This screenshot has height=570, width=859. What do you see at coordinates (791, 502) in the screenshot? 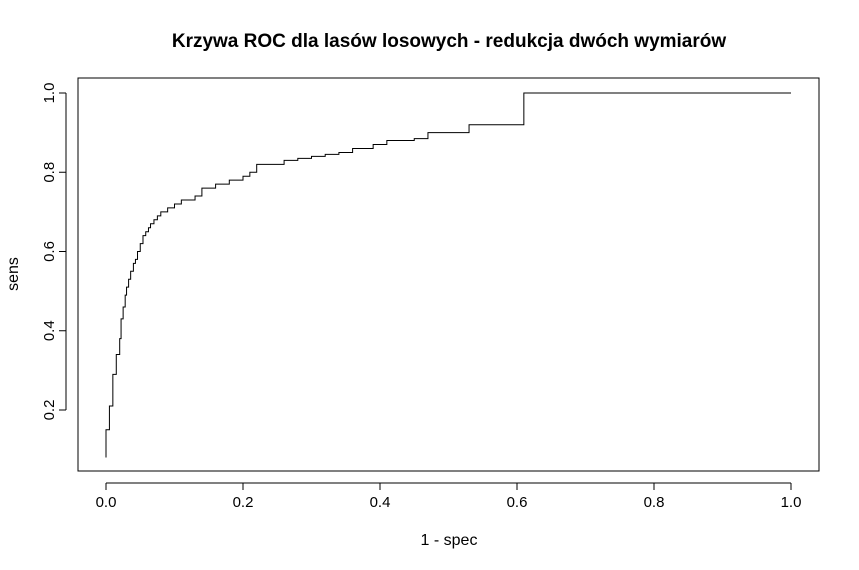
I see `x-tick-label: 1.0` at bounding box center [791, 502].